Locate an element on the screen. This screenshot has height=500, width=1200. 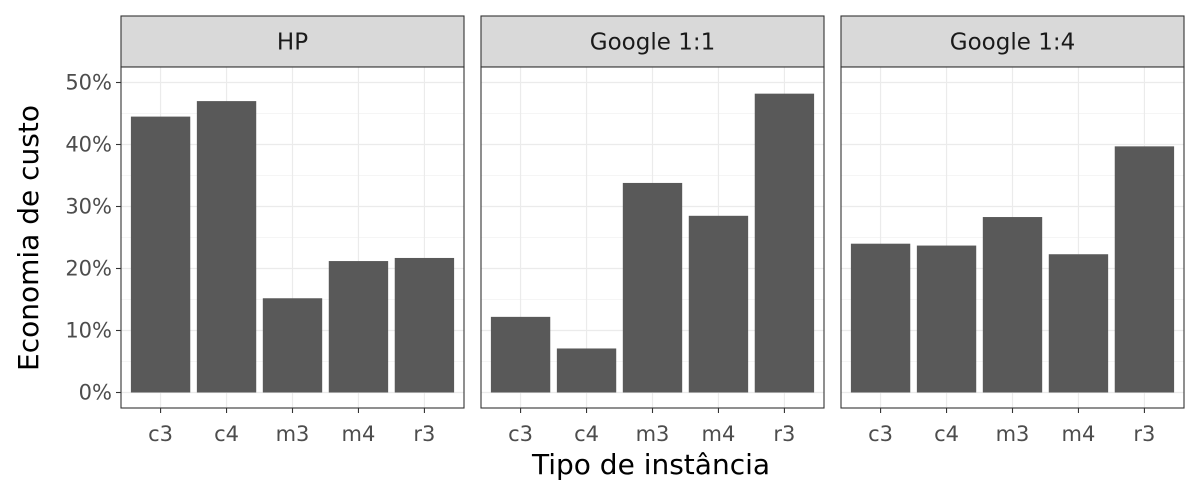
y-tick-label: 30% is located at coordinates (88, 207).